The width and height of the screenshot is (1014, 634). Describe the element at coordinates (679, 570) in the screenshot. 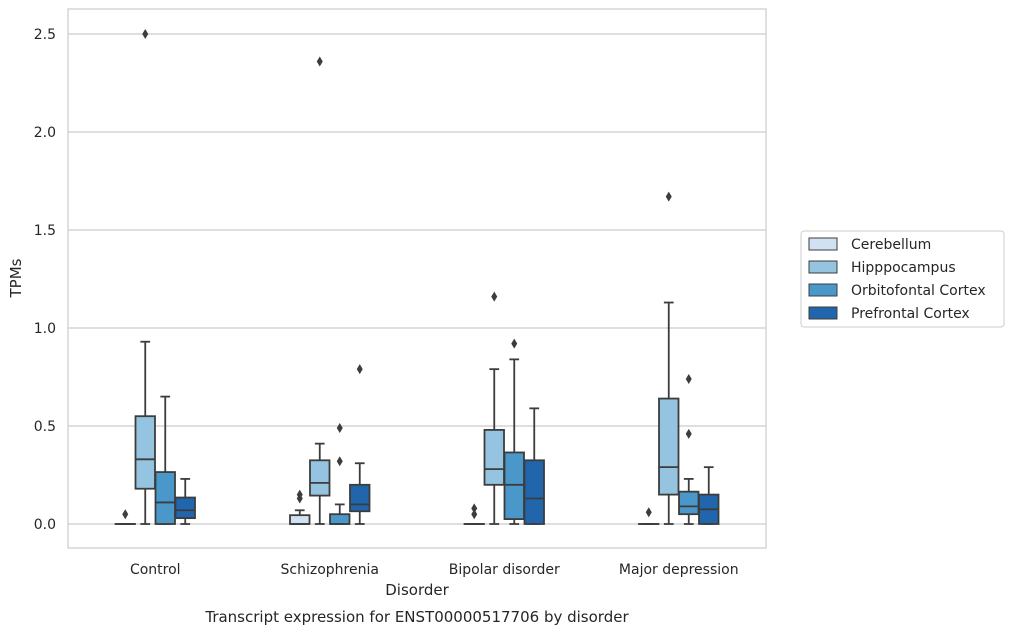

I see `x-tick-label: Major depression` at that location.